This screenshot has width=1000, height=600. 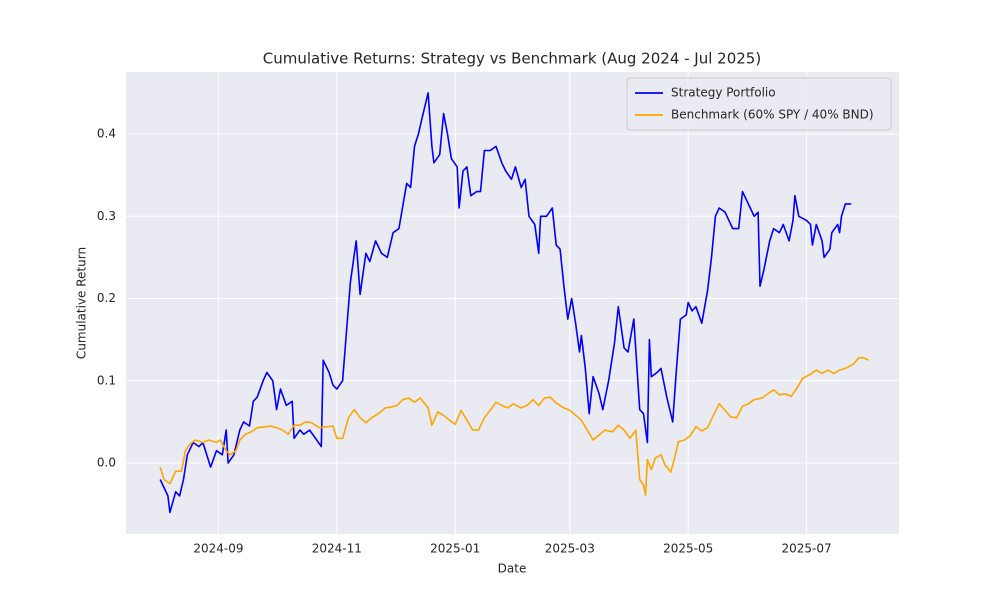 What do you see at coordinates (512, 569) in the screenshot?
I see `x-axis-label: Date` at bounding box center [512, 569].